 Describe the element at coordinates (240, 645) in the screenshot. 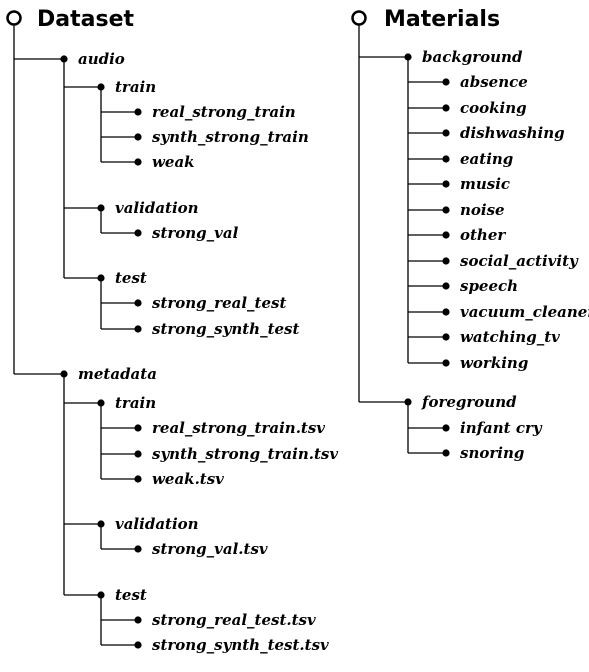

I see `node-label: strong_synth_test.tsv` at that location.